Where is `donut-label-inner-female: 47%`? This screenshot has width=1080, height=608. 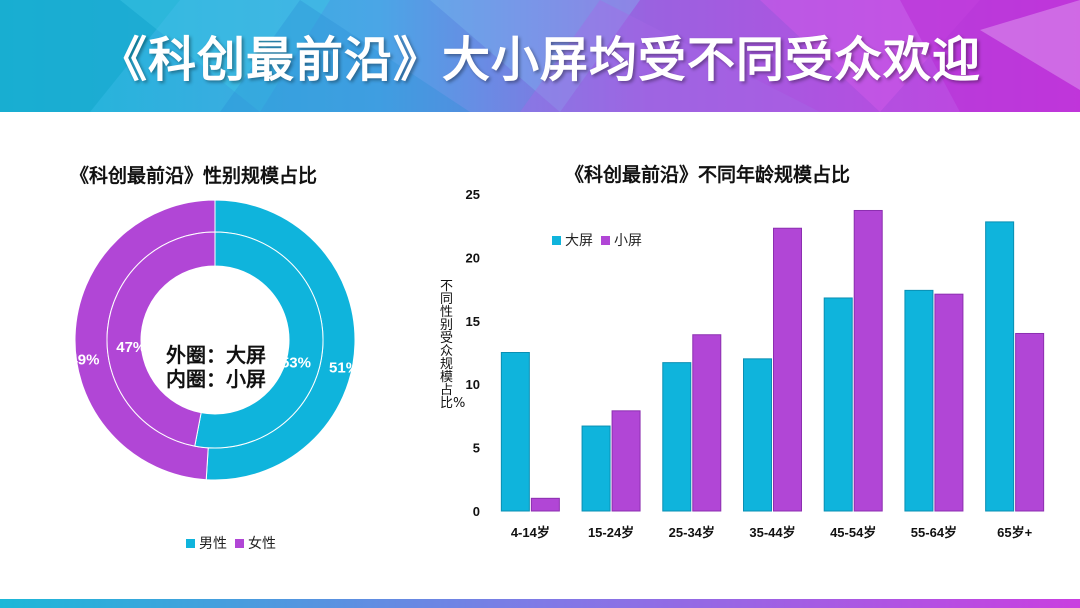 donut-label-inner-female: 47% is located at coordinates (131, 347).